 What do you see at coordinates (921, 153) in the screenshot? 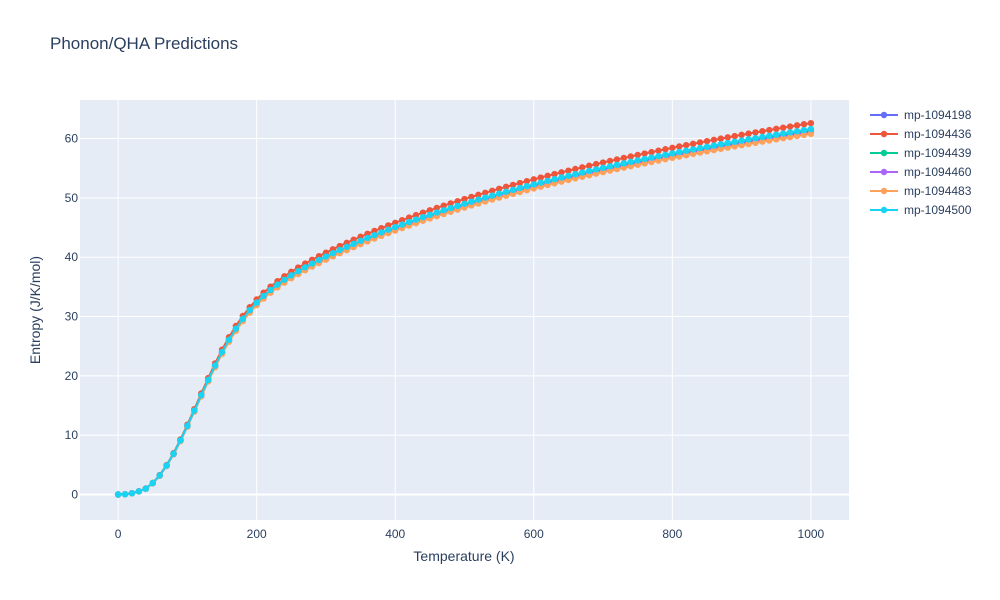
I see `legend-item: mp-1094439` at bounding box center [921, 153].